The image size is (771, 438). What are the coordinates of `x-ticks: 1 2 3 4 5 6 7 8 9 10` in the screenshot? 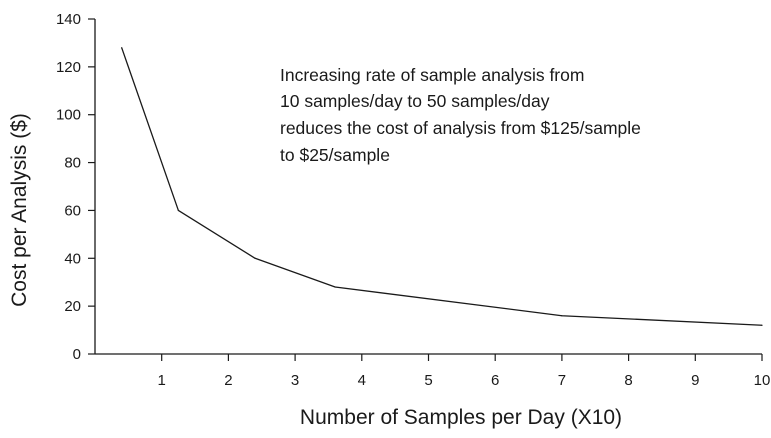 It's located at (464, 371).